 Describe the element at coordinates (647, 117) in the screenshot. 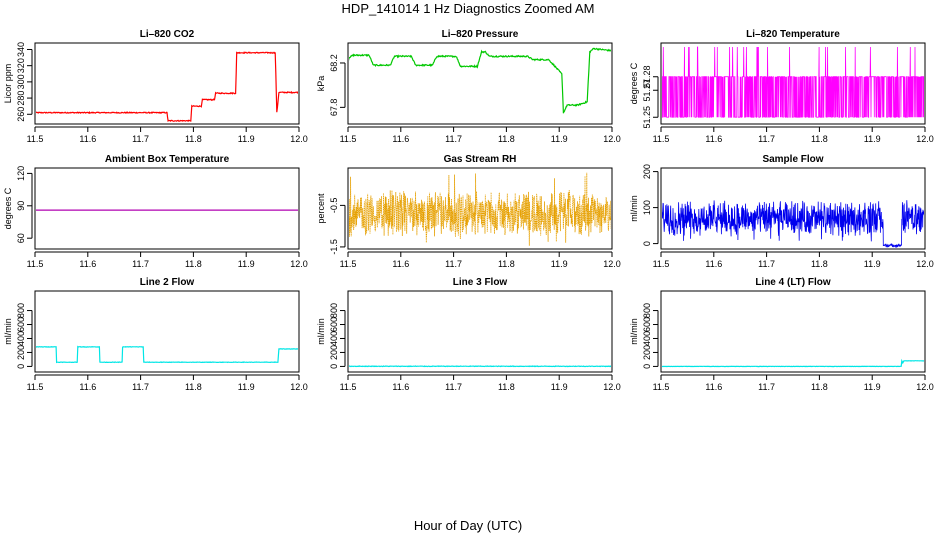

I see `y-tick-label: 51.25` at that location.